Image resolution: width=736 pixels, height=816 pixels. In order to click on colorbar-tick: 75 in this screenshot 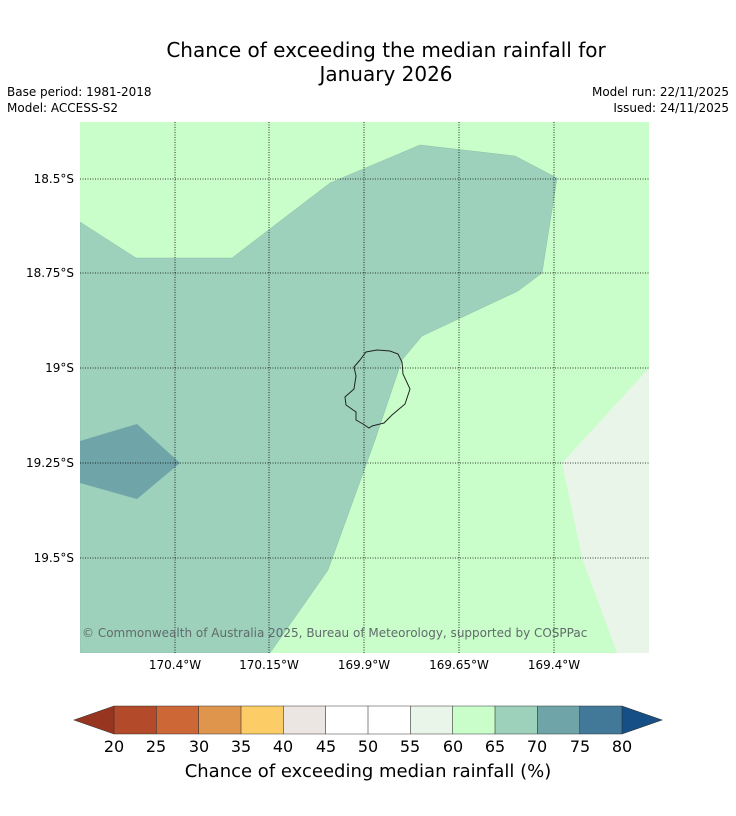, I will do `click(580, 746)`.